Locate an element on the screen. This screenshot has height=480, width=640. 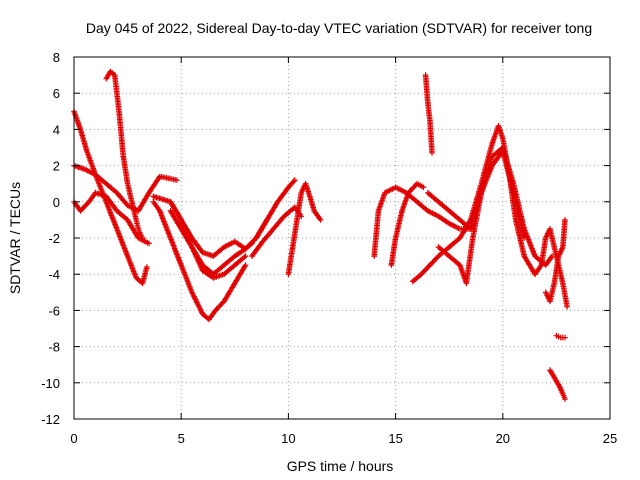
x-tick-label: 15 is located at coordinates (395, 438).